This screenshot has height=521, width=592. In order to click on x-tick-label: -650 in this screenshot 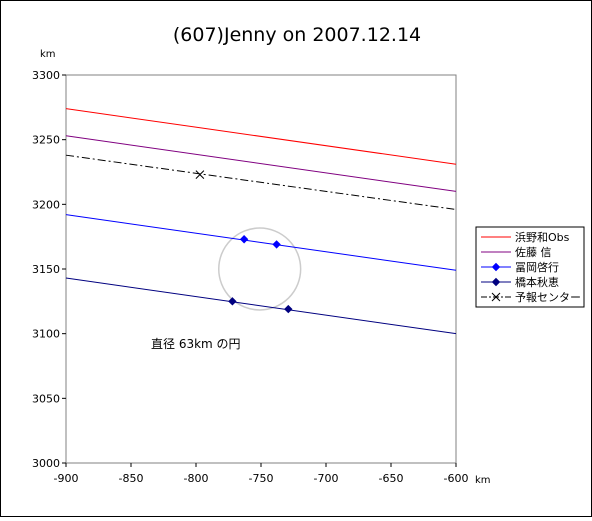, I will do `click(391, 478)`.